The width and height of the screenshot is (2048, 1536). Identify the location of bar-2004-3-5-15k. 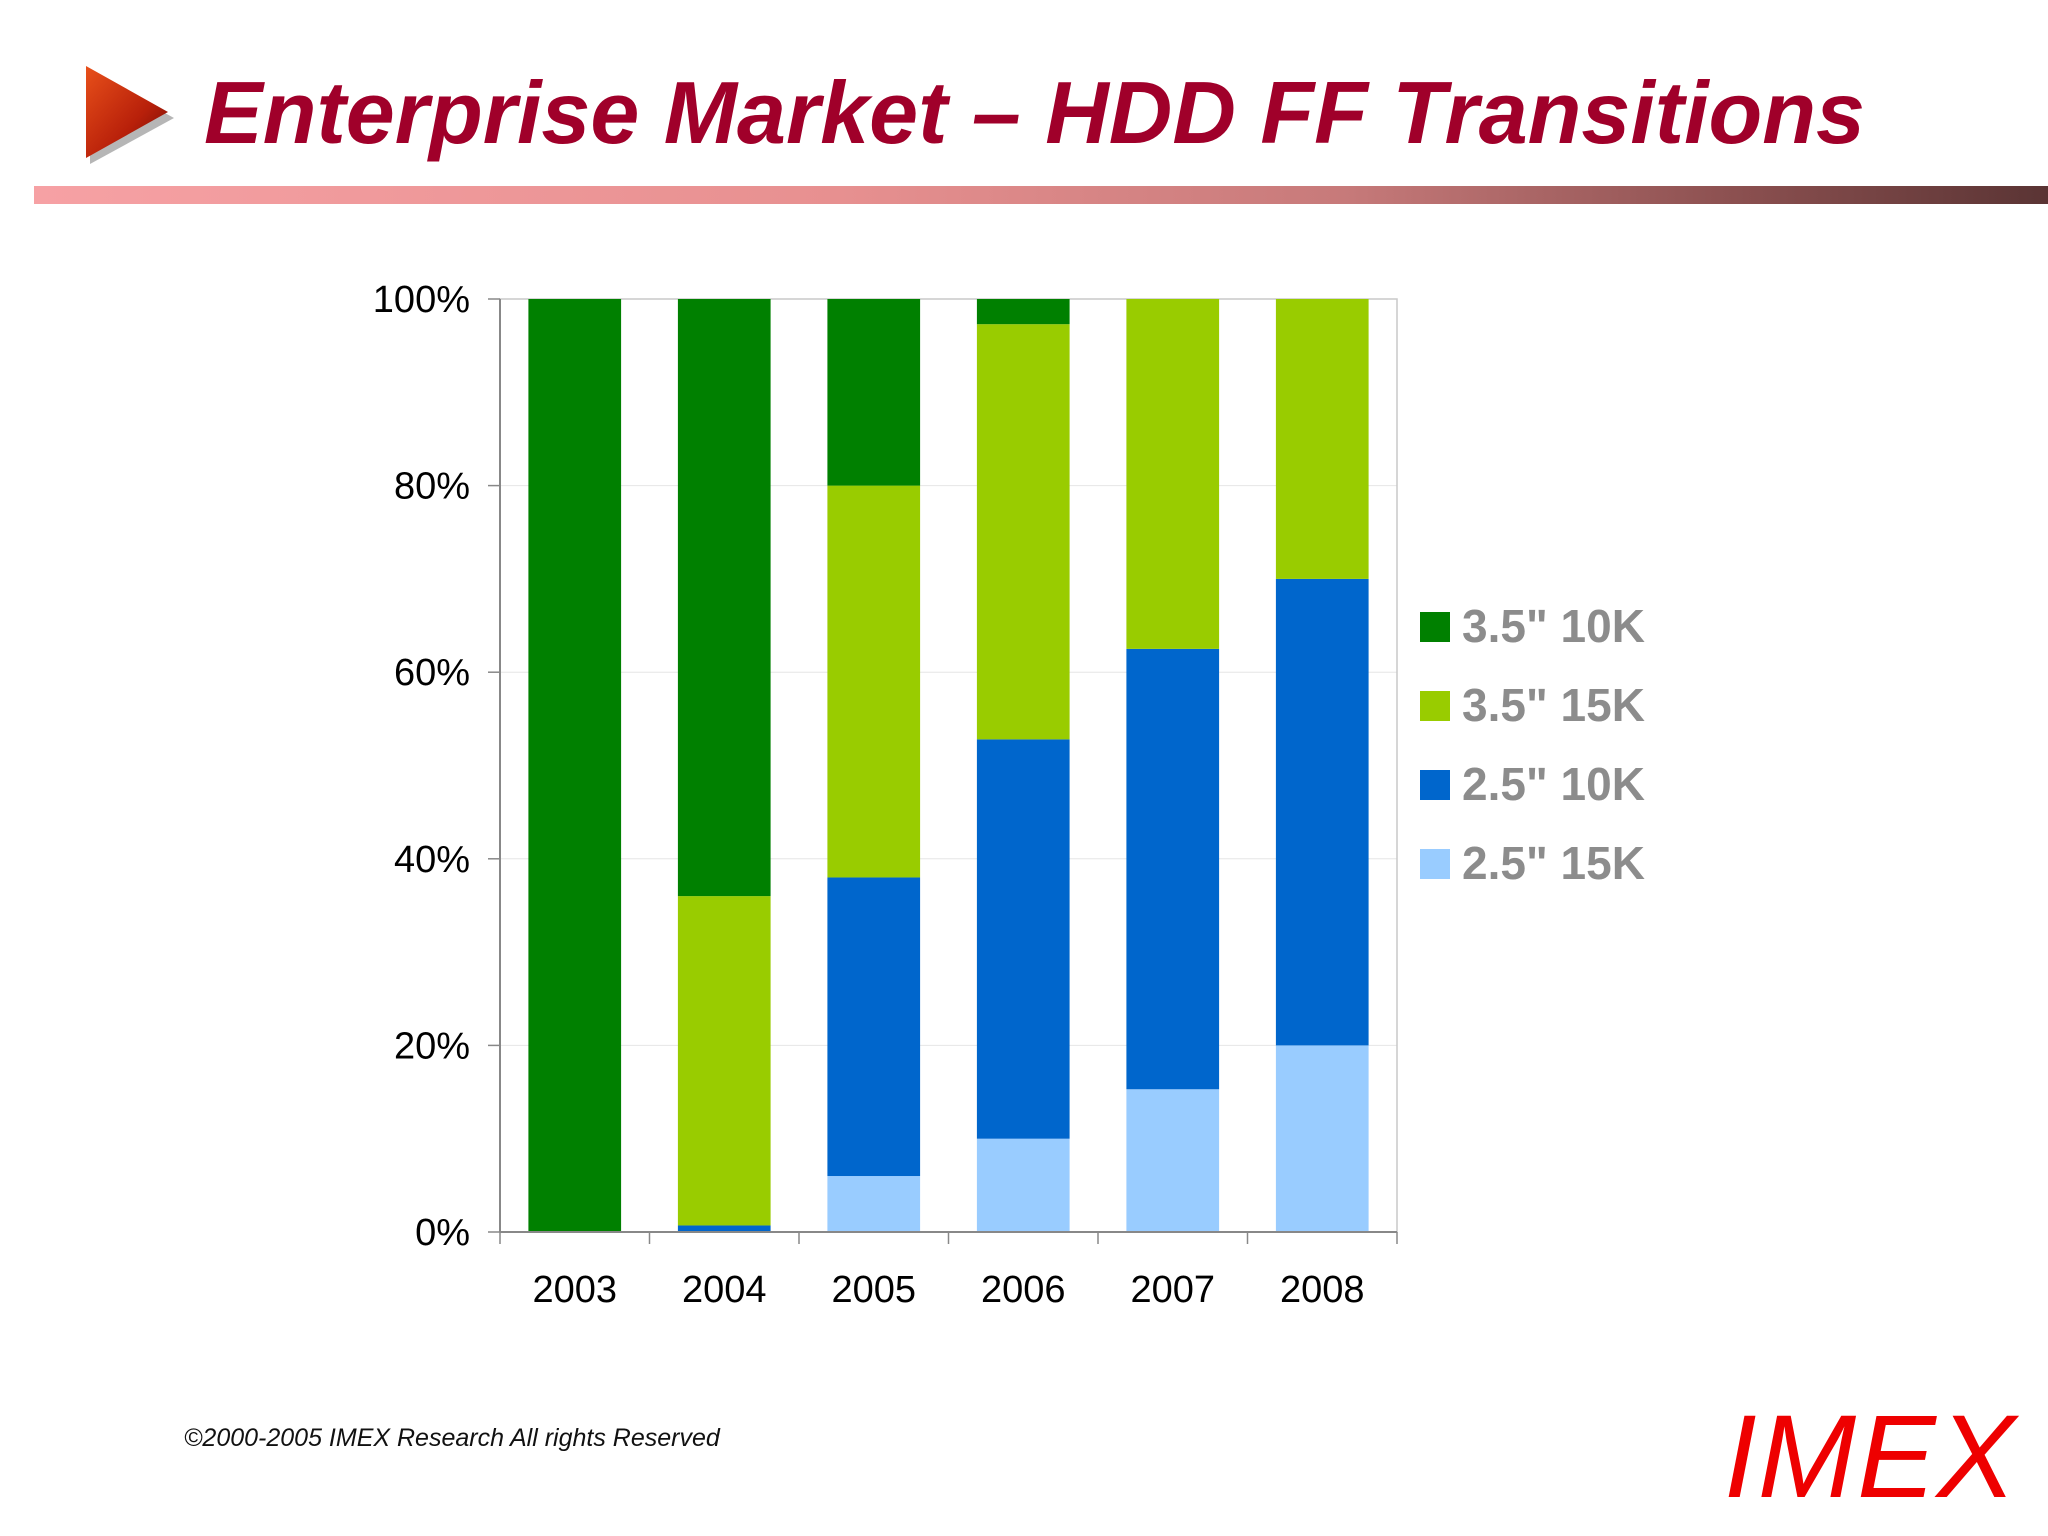
(724, 1061).